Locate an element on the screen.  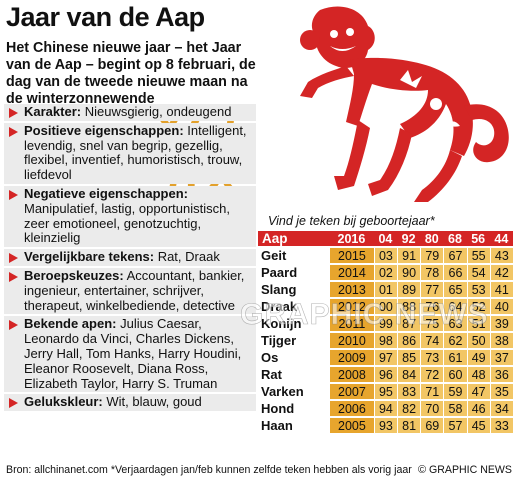
info-lucky-colors: Gelukskleur: Wit, blauw, goud is located at coordinates (130, 403).